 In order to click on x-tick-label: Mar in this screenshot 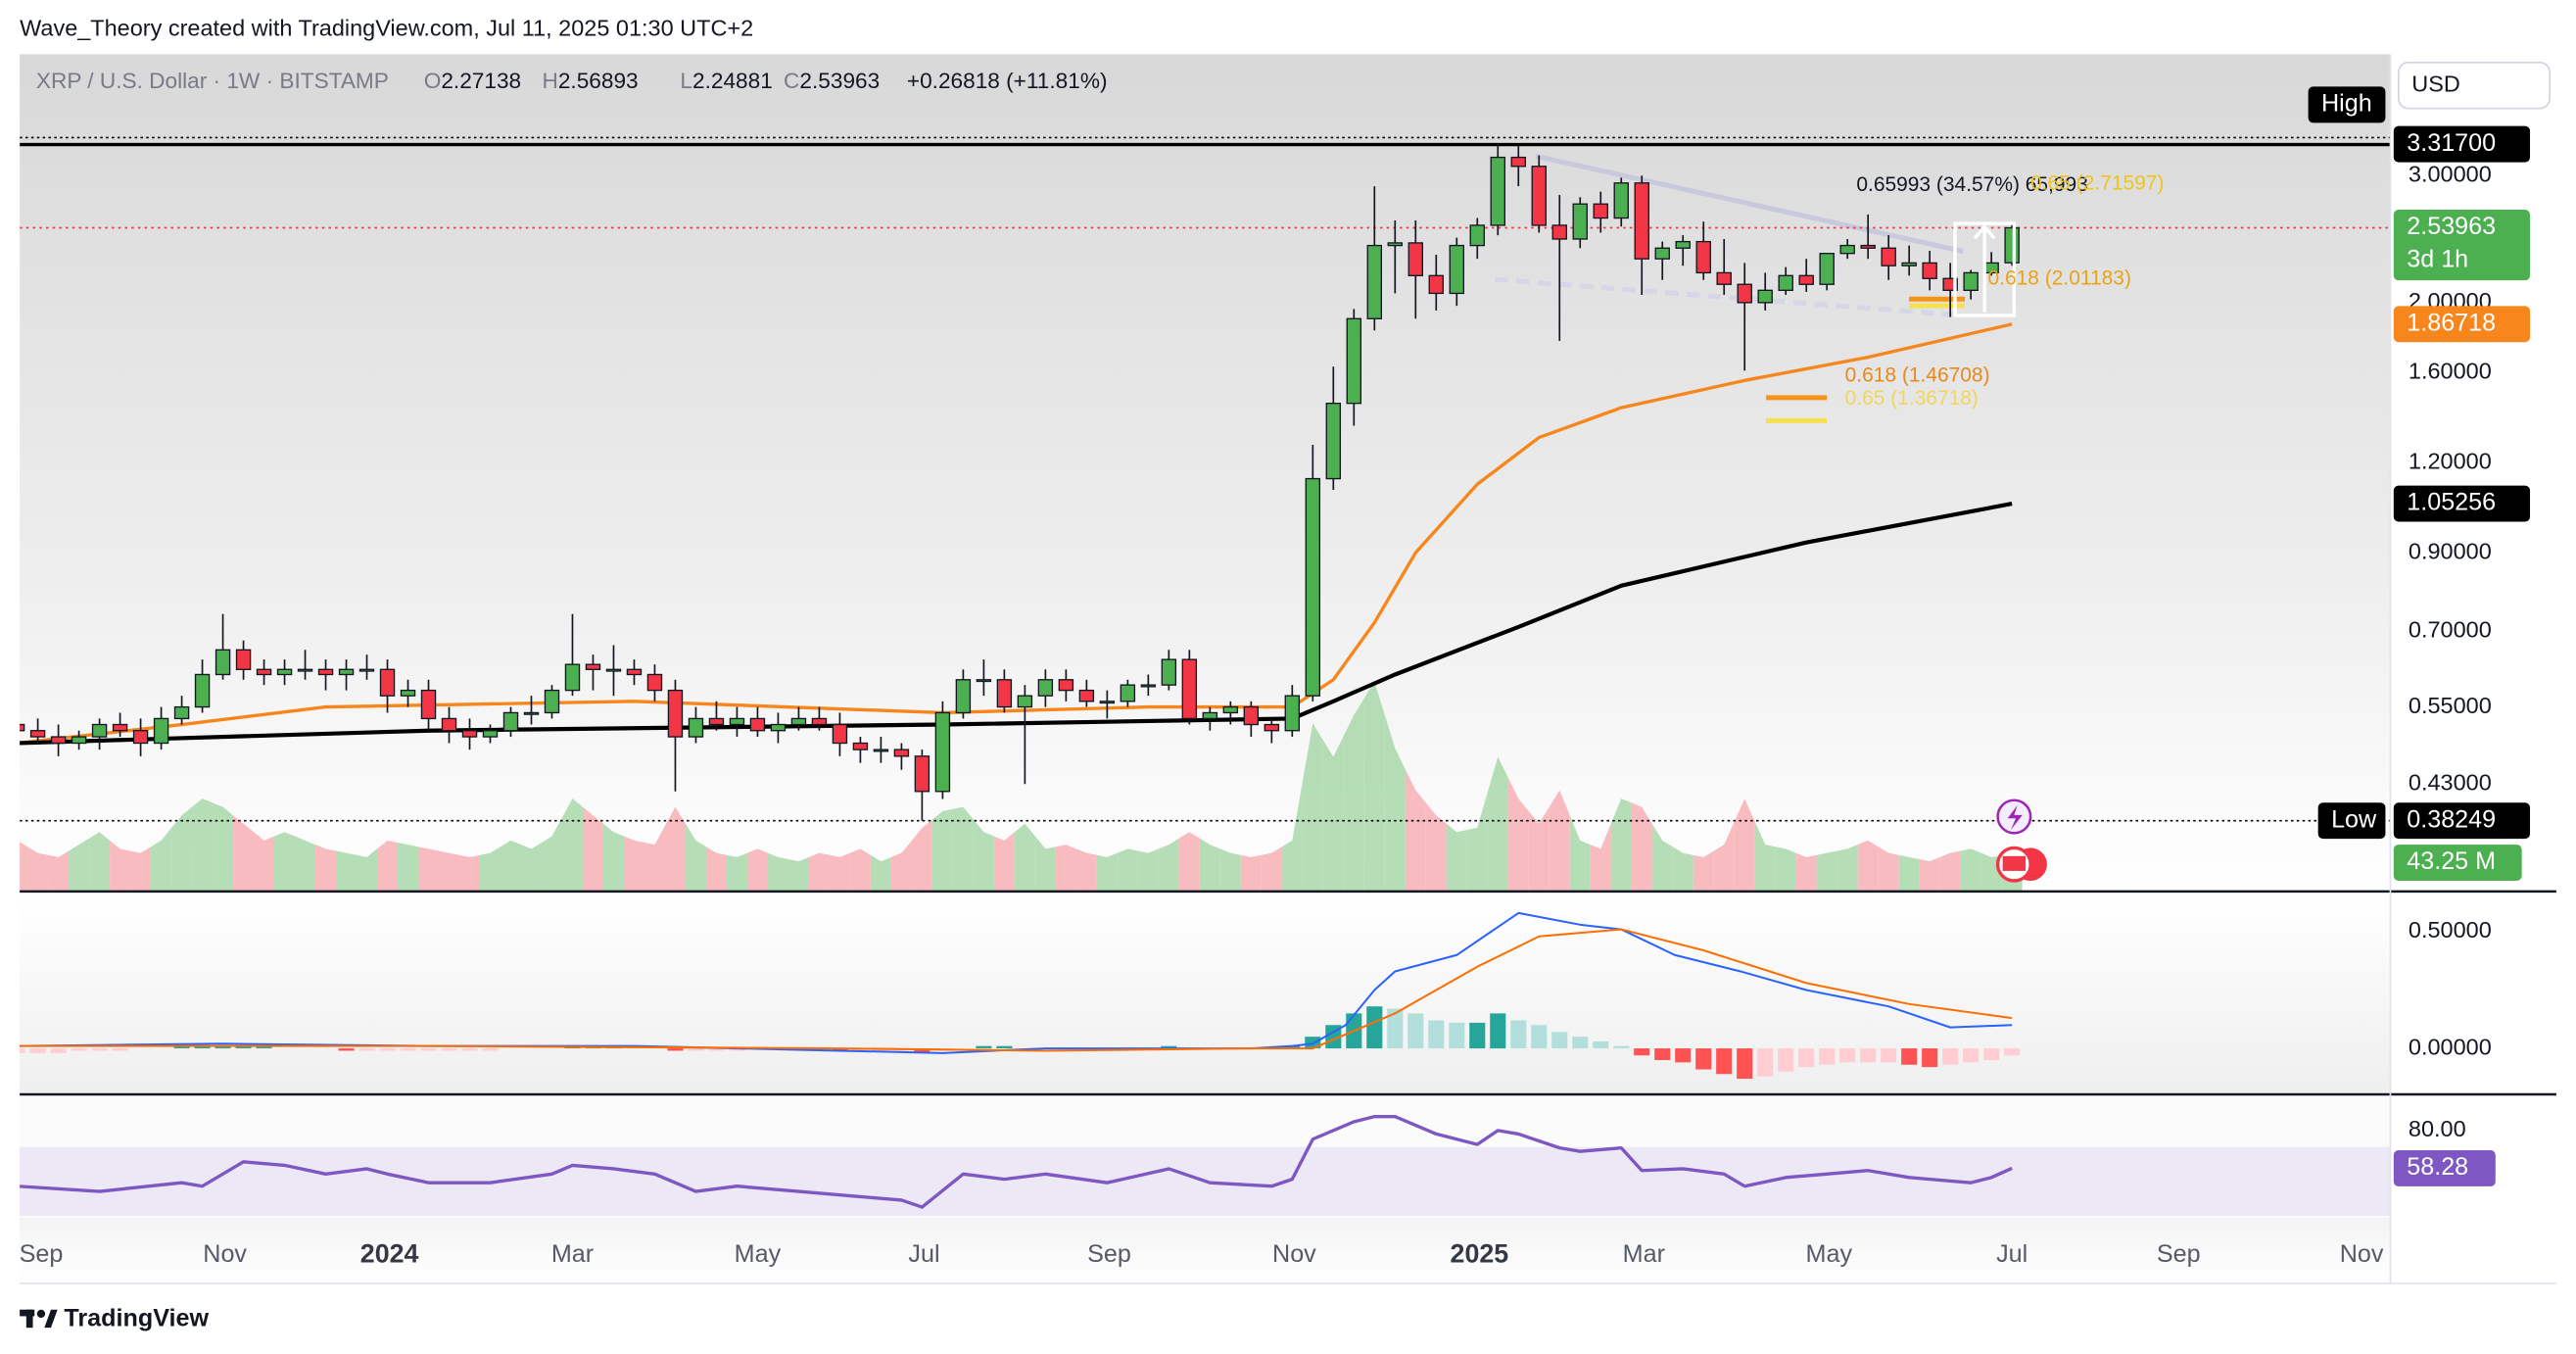, I will do `click(573, 1254)`.